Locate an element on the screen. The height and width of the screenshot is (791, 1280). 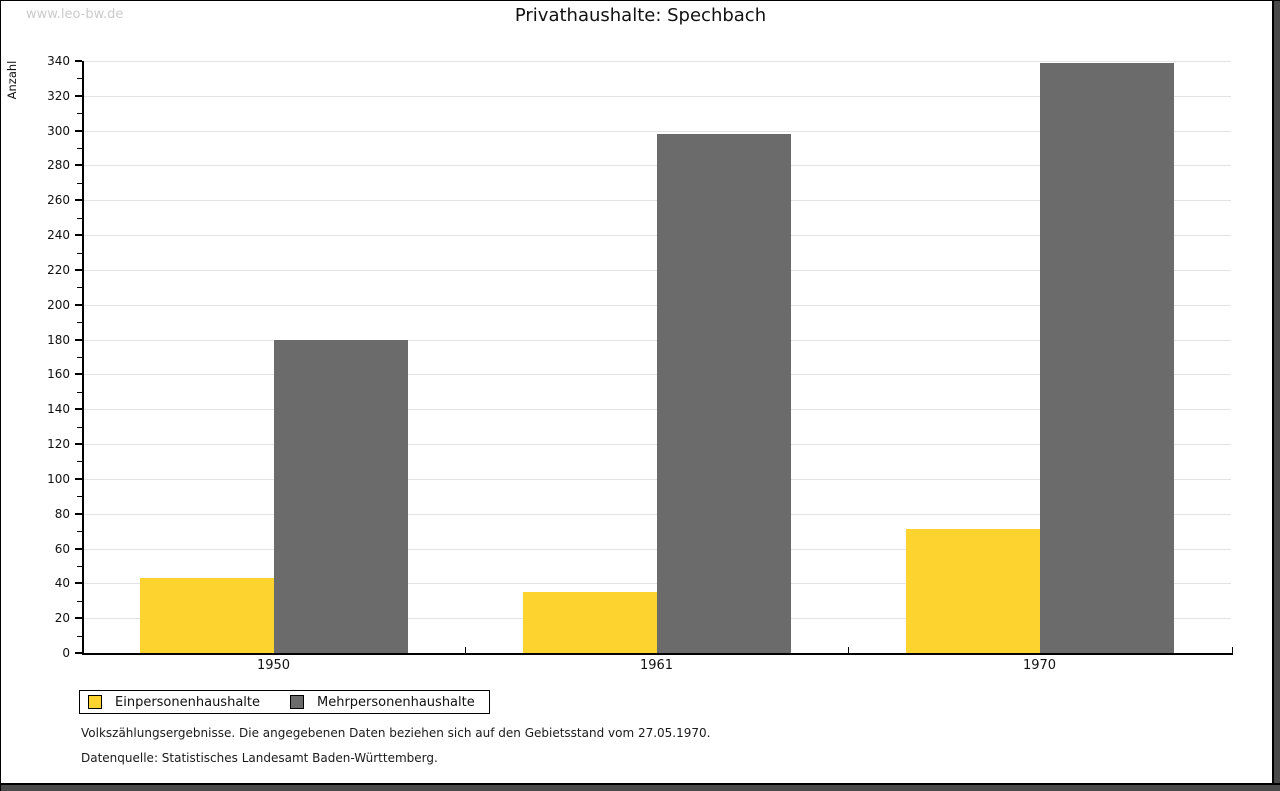
frame-shadow-right is located at coordinates (1276, 396).